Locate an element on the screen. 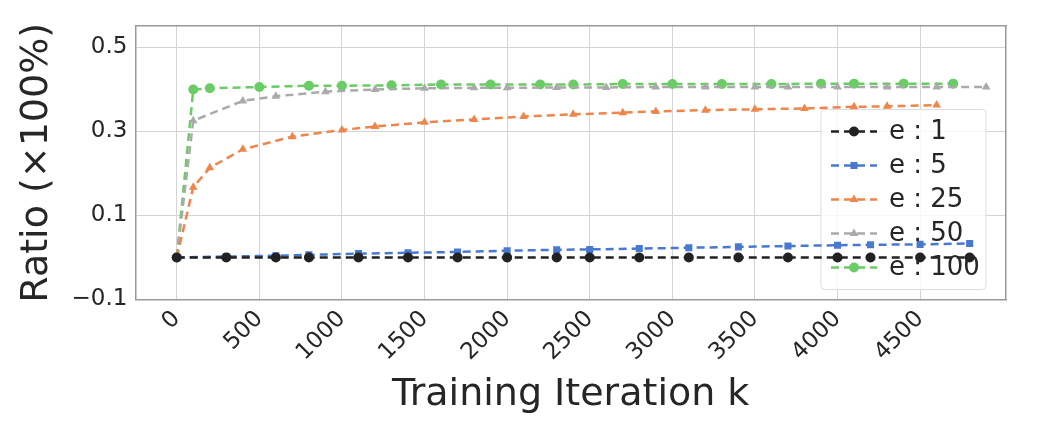  x-tick-label: 0 is located at coordinates (170, 319).